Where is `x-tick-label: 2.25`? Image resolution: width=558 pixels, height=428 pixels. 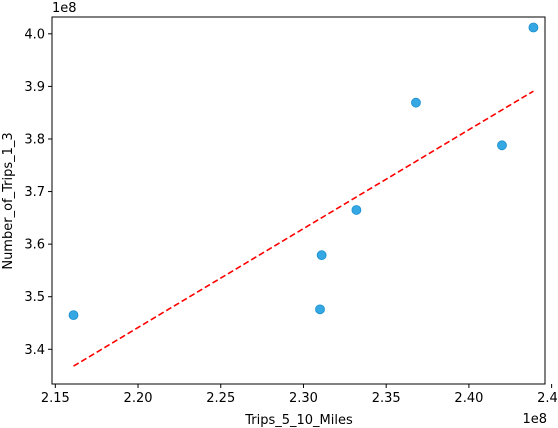 x-tick-label: 2.25 is located at coordinates (220, 398).